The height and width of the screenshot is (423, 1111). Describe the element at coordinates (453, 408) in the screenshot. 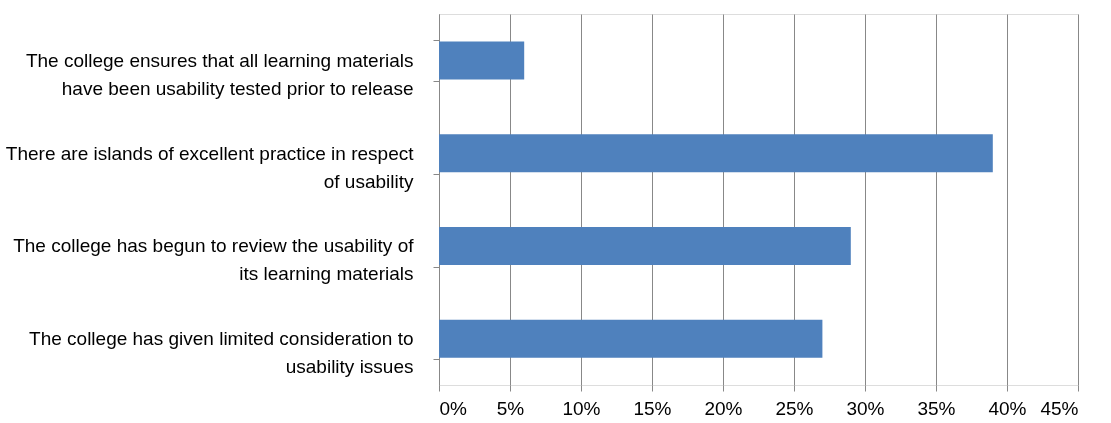

I see `x-tick-label: 0%` at that location.